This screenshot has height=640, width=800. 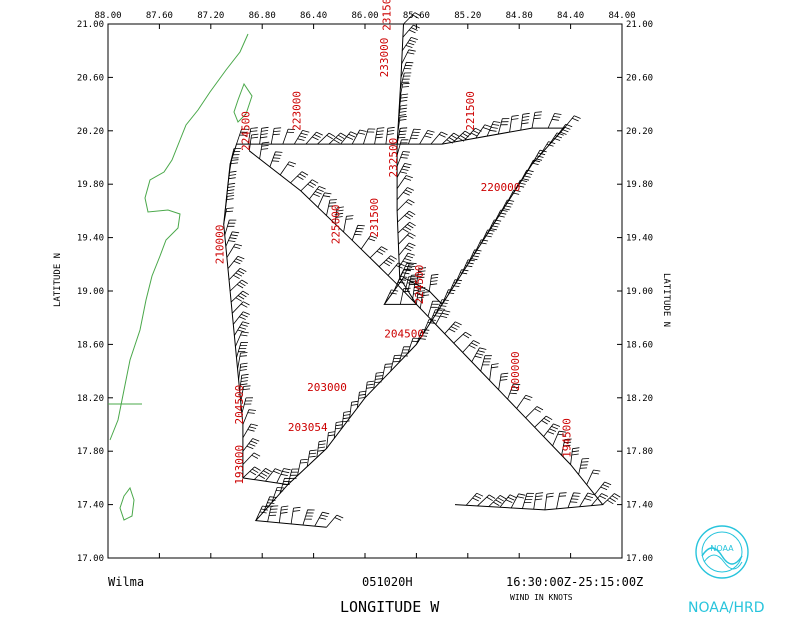 I want to click on lat-tick-label-left: 17.40, so click(x=90, y=506).